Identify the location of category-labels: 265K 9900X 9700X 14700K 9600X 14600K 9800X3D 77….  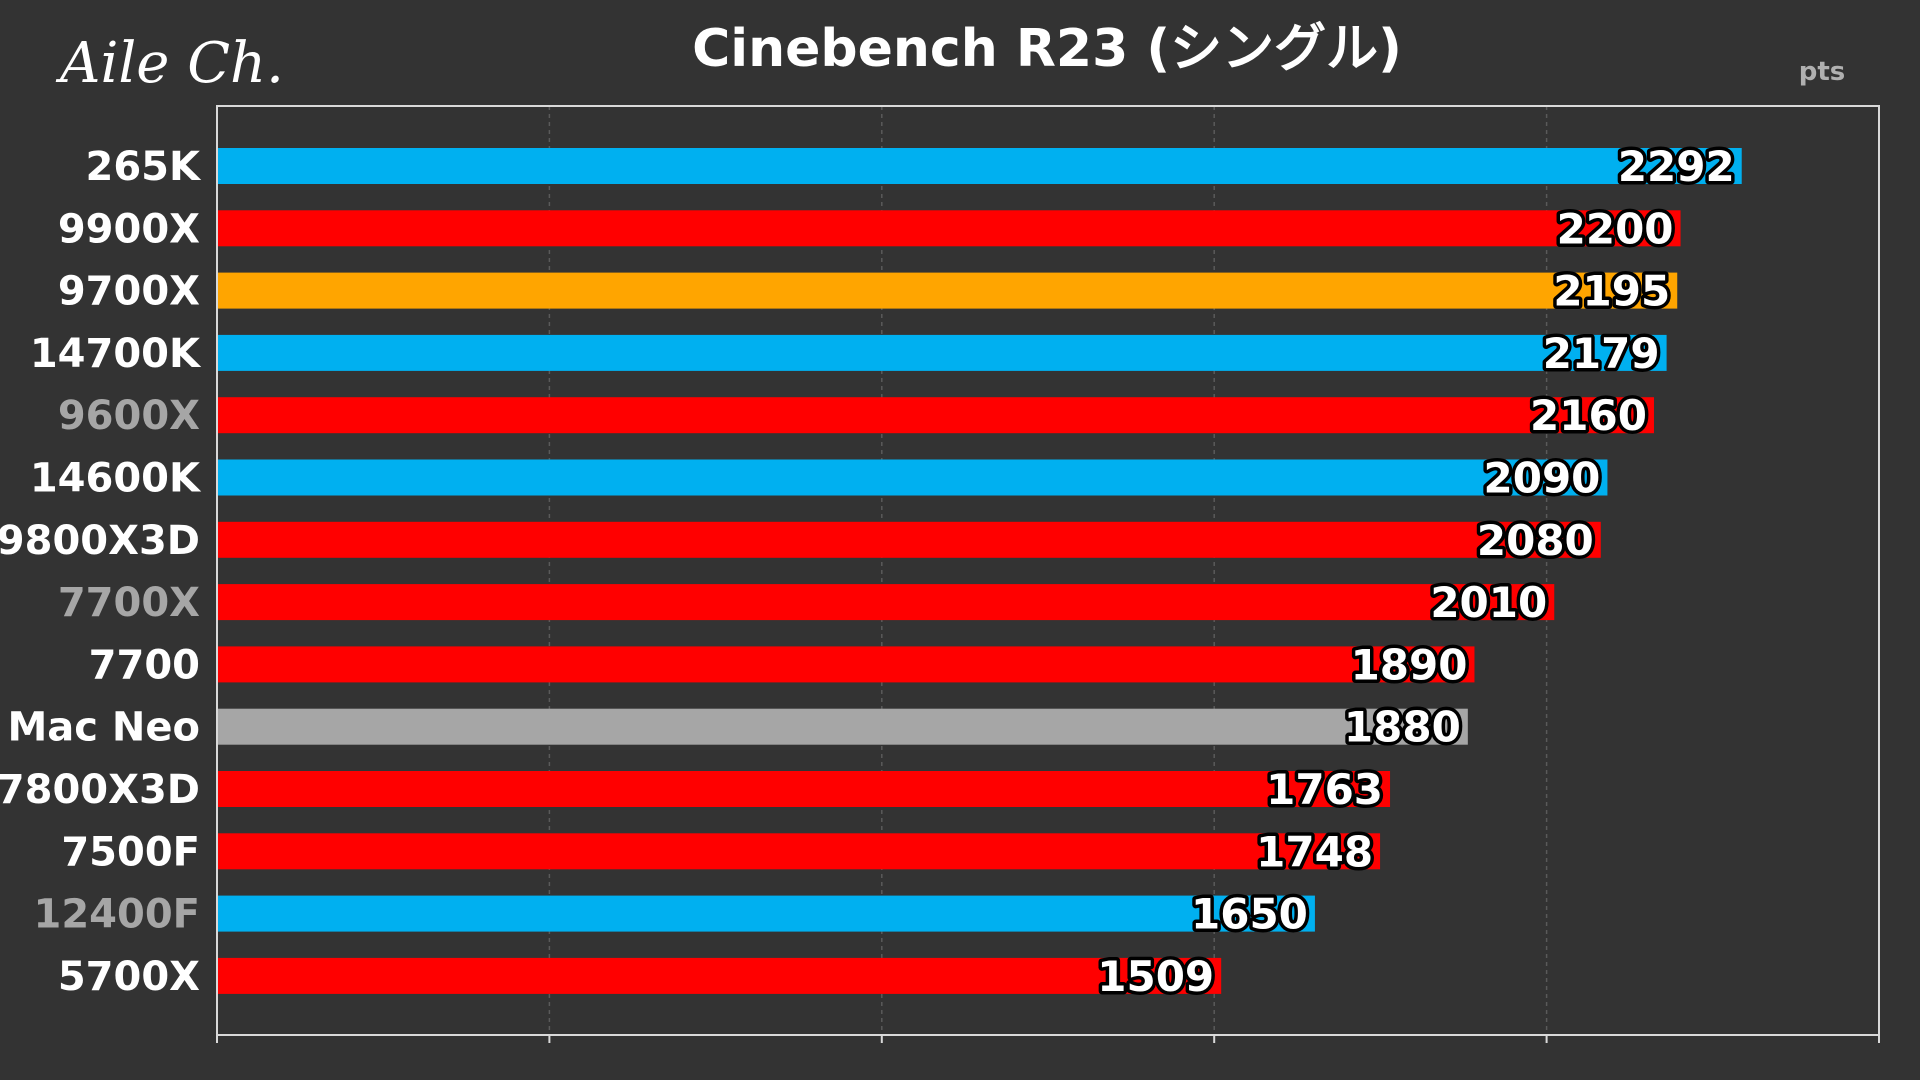
(101, 572).